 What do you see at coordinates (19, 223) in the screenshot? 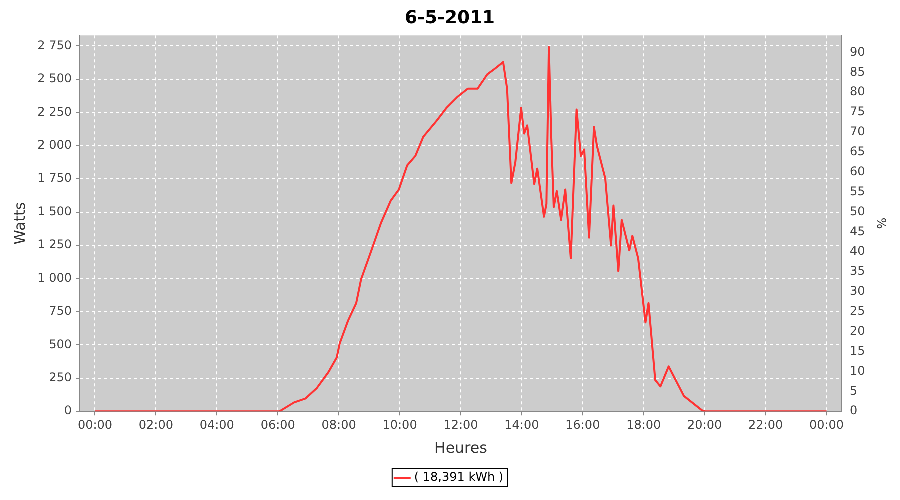
I see `y-axis-title: Watts` at bounding box center [19, 223].